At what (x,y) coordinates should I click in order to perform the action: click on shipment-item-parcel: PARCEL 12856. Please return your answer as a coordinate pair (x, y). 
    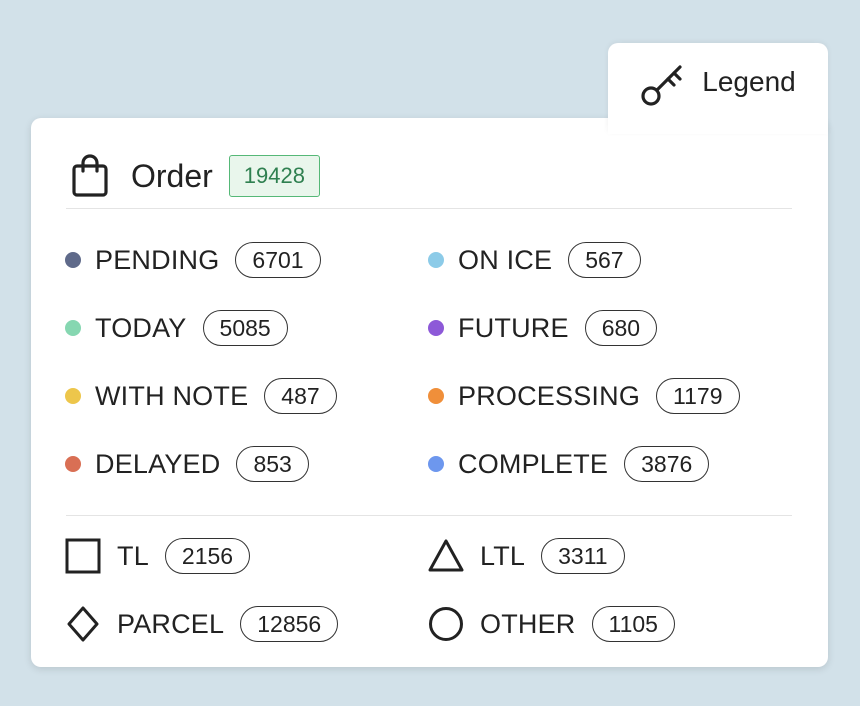
    Looking at the image, I should click on (202, 624).